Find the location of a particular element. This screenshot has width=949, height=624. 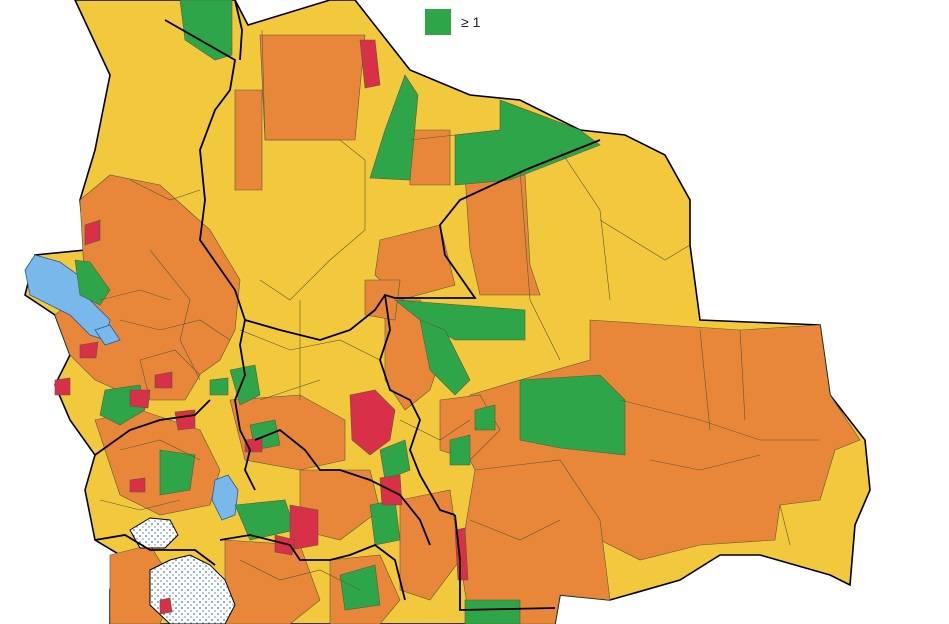

water-bodies is located at coordinates (131, 387).